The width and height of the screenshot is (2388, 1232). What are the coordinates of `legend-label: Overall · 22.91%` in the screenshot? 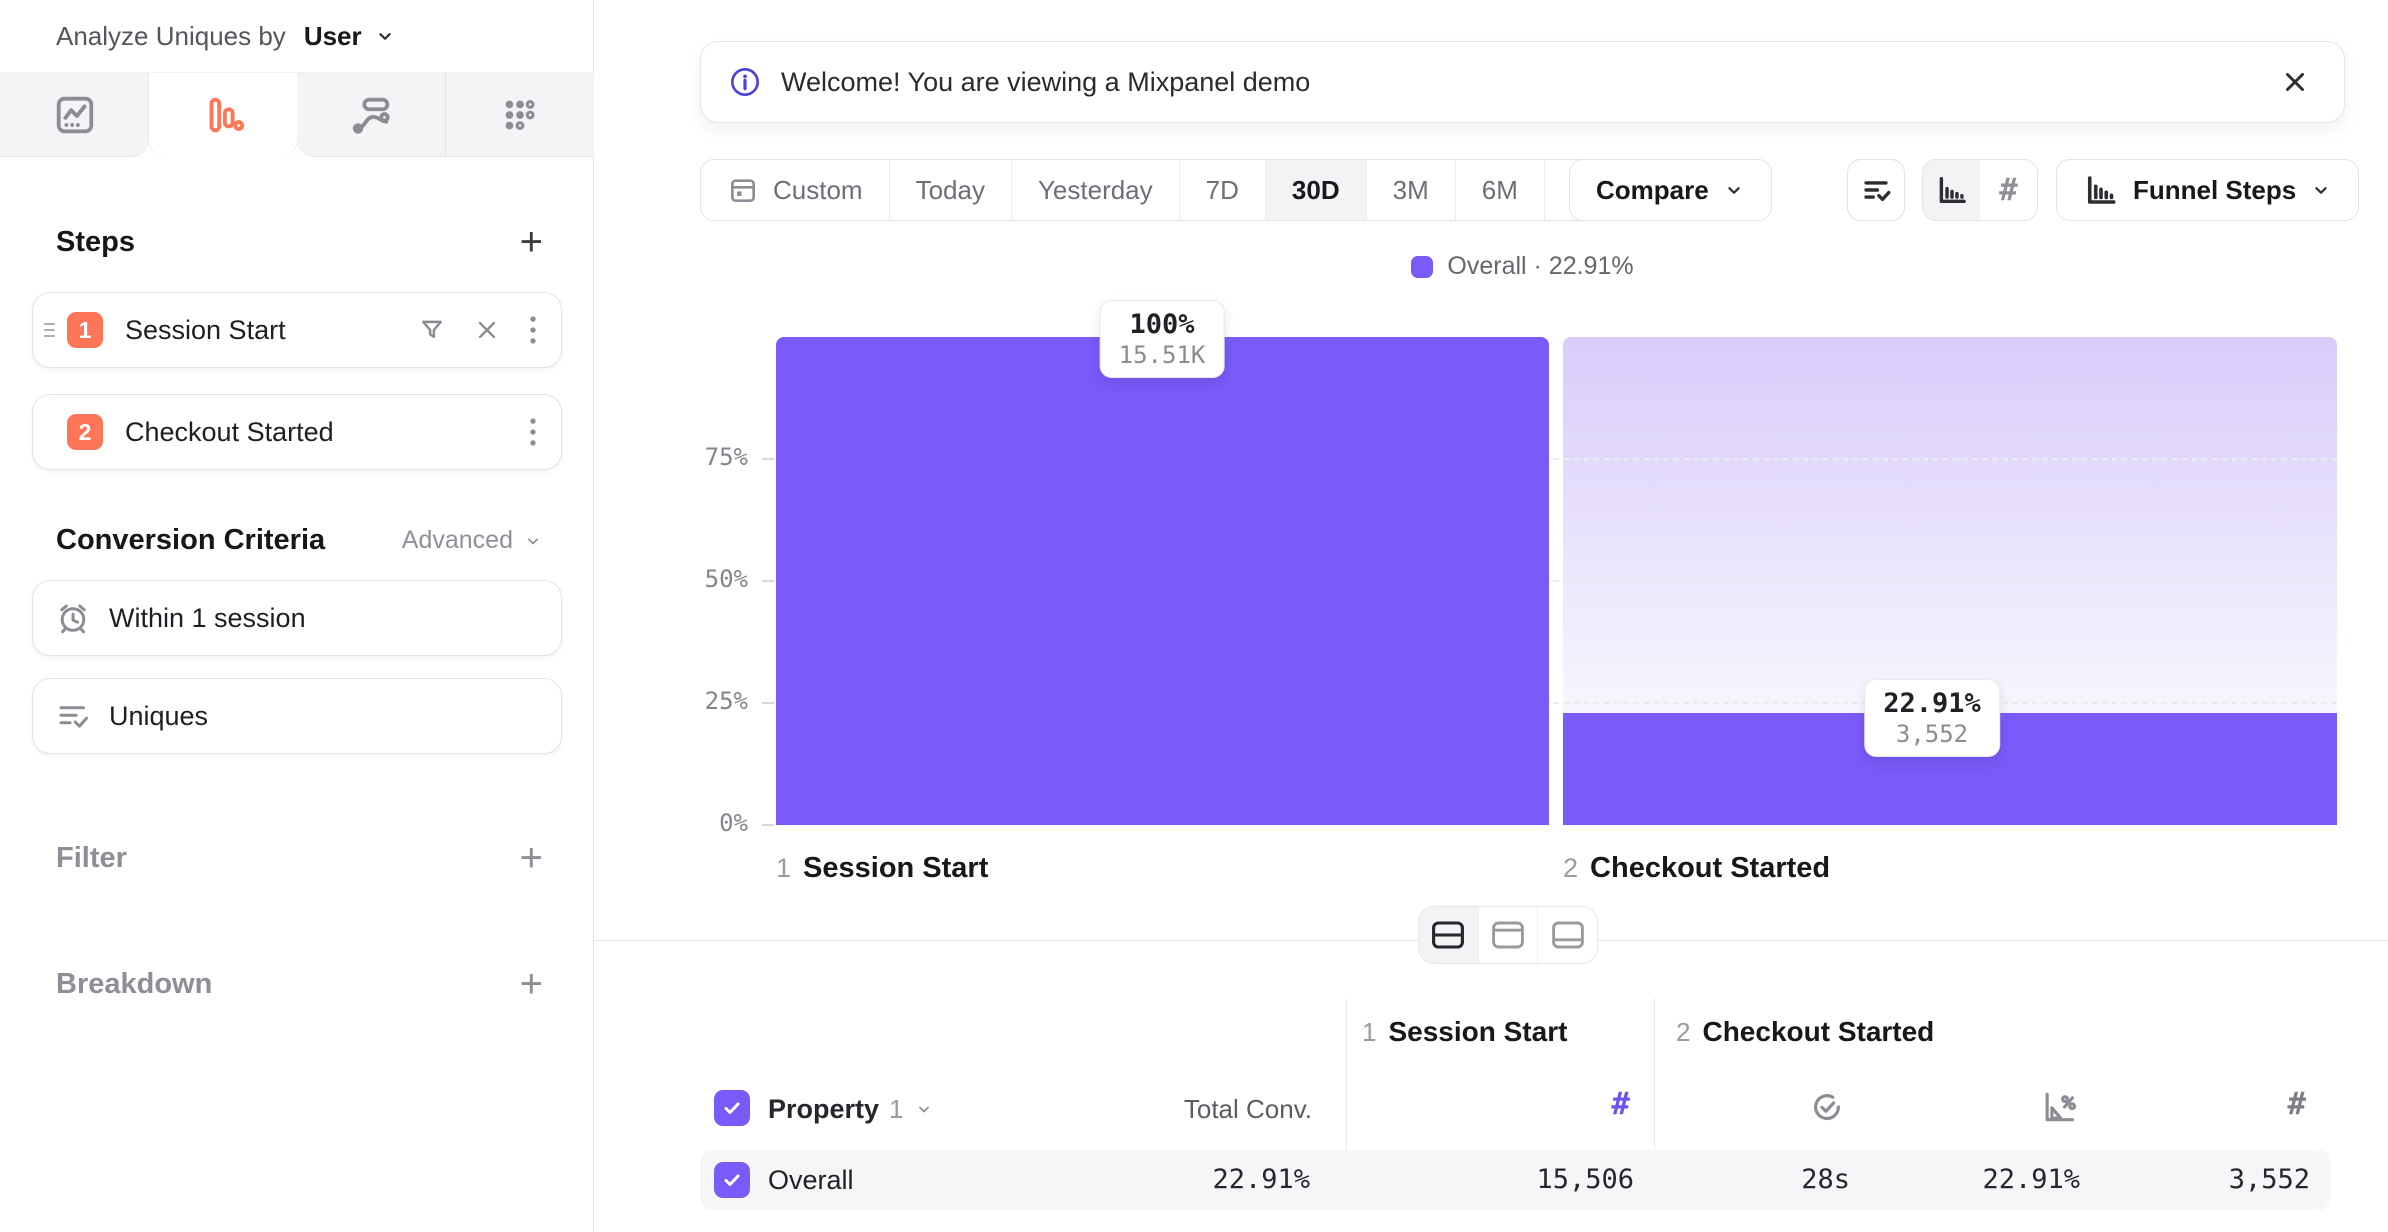 It's located at (1540, 266).